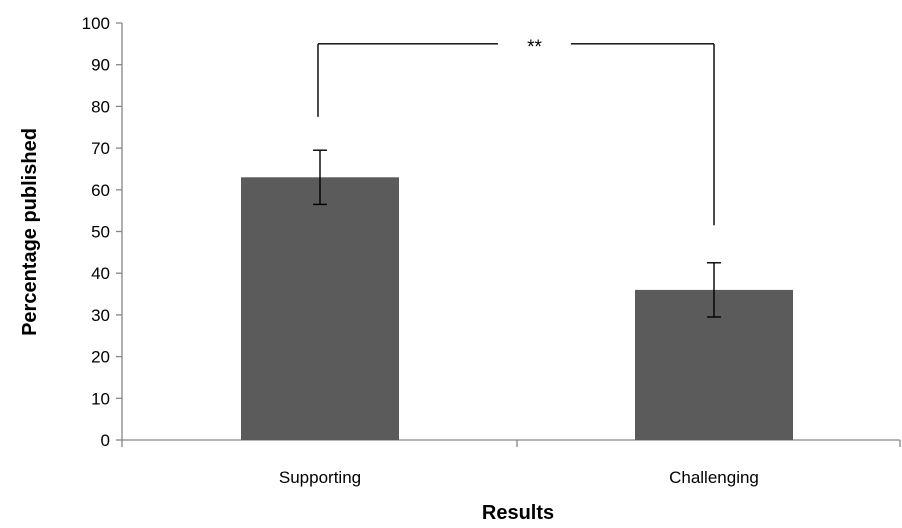 The image size is (902, 528). I want to click on y-tick-label: 90, so click(100, 65).